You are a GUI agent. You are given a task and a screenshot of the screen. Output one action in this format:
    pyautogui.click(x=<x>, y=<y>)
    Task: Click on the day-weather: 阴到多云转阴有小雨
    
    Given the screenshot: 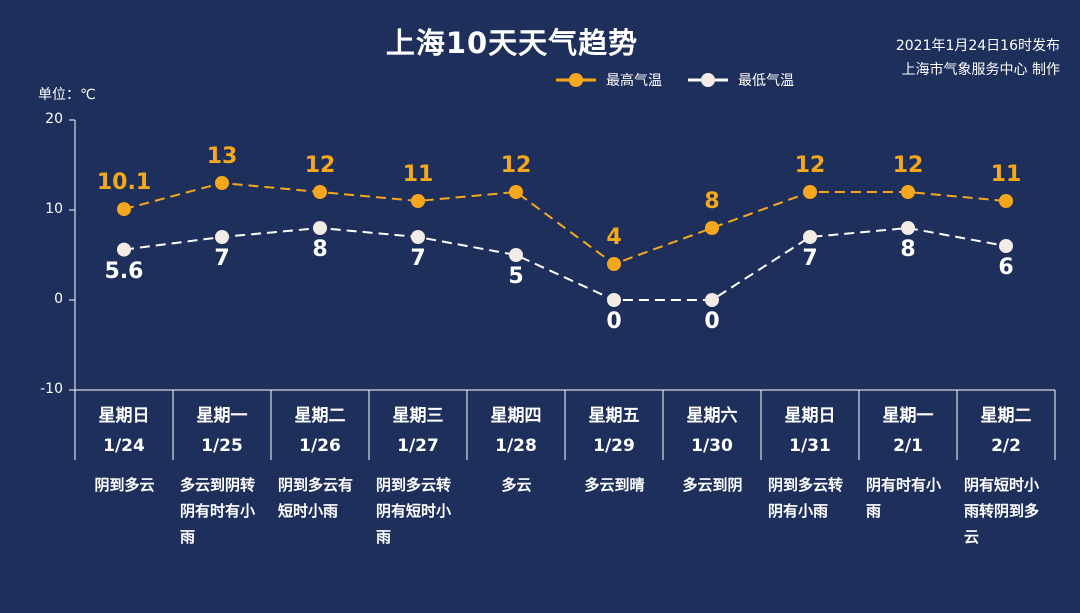 What is the action you would take?
    pyautogui.click(x=806, y=498)
    